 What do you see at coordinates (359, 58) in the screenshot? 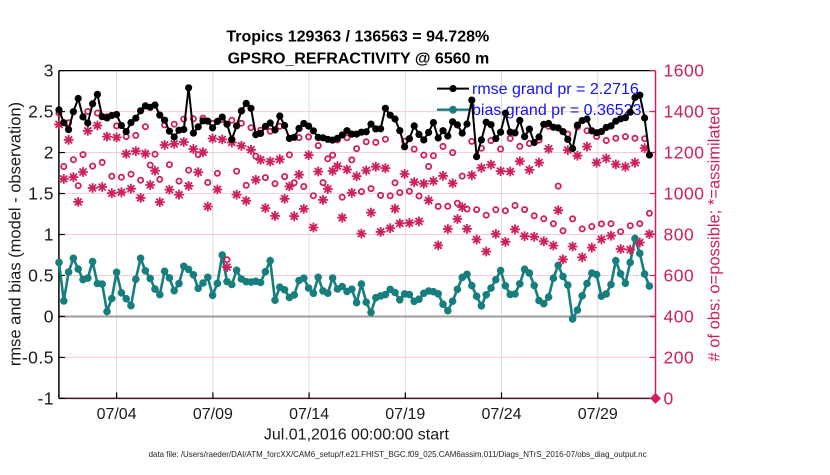
I see `svg-text: GPSRO_REFRACTIVITY @ 6560 m` at bounding box center [359, 58].